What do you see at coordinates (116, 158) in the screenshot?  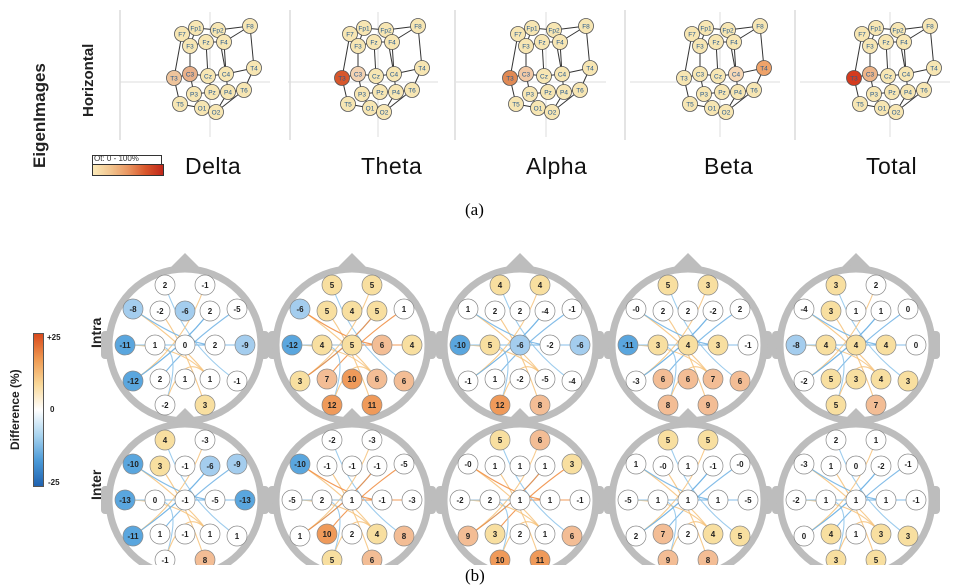 I see `eigenimage-colorbar-label: Ot: 0 - 100%` at bounding box center [116, 158].